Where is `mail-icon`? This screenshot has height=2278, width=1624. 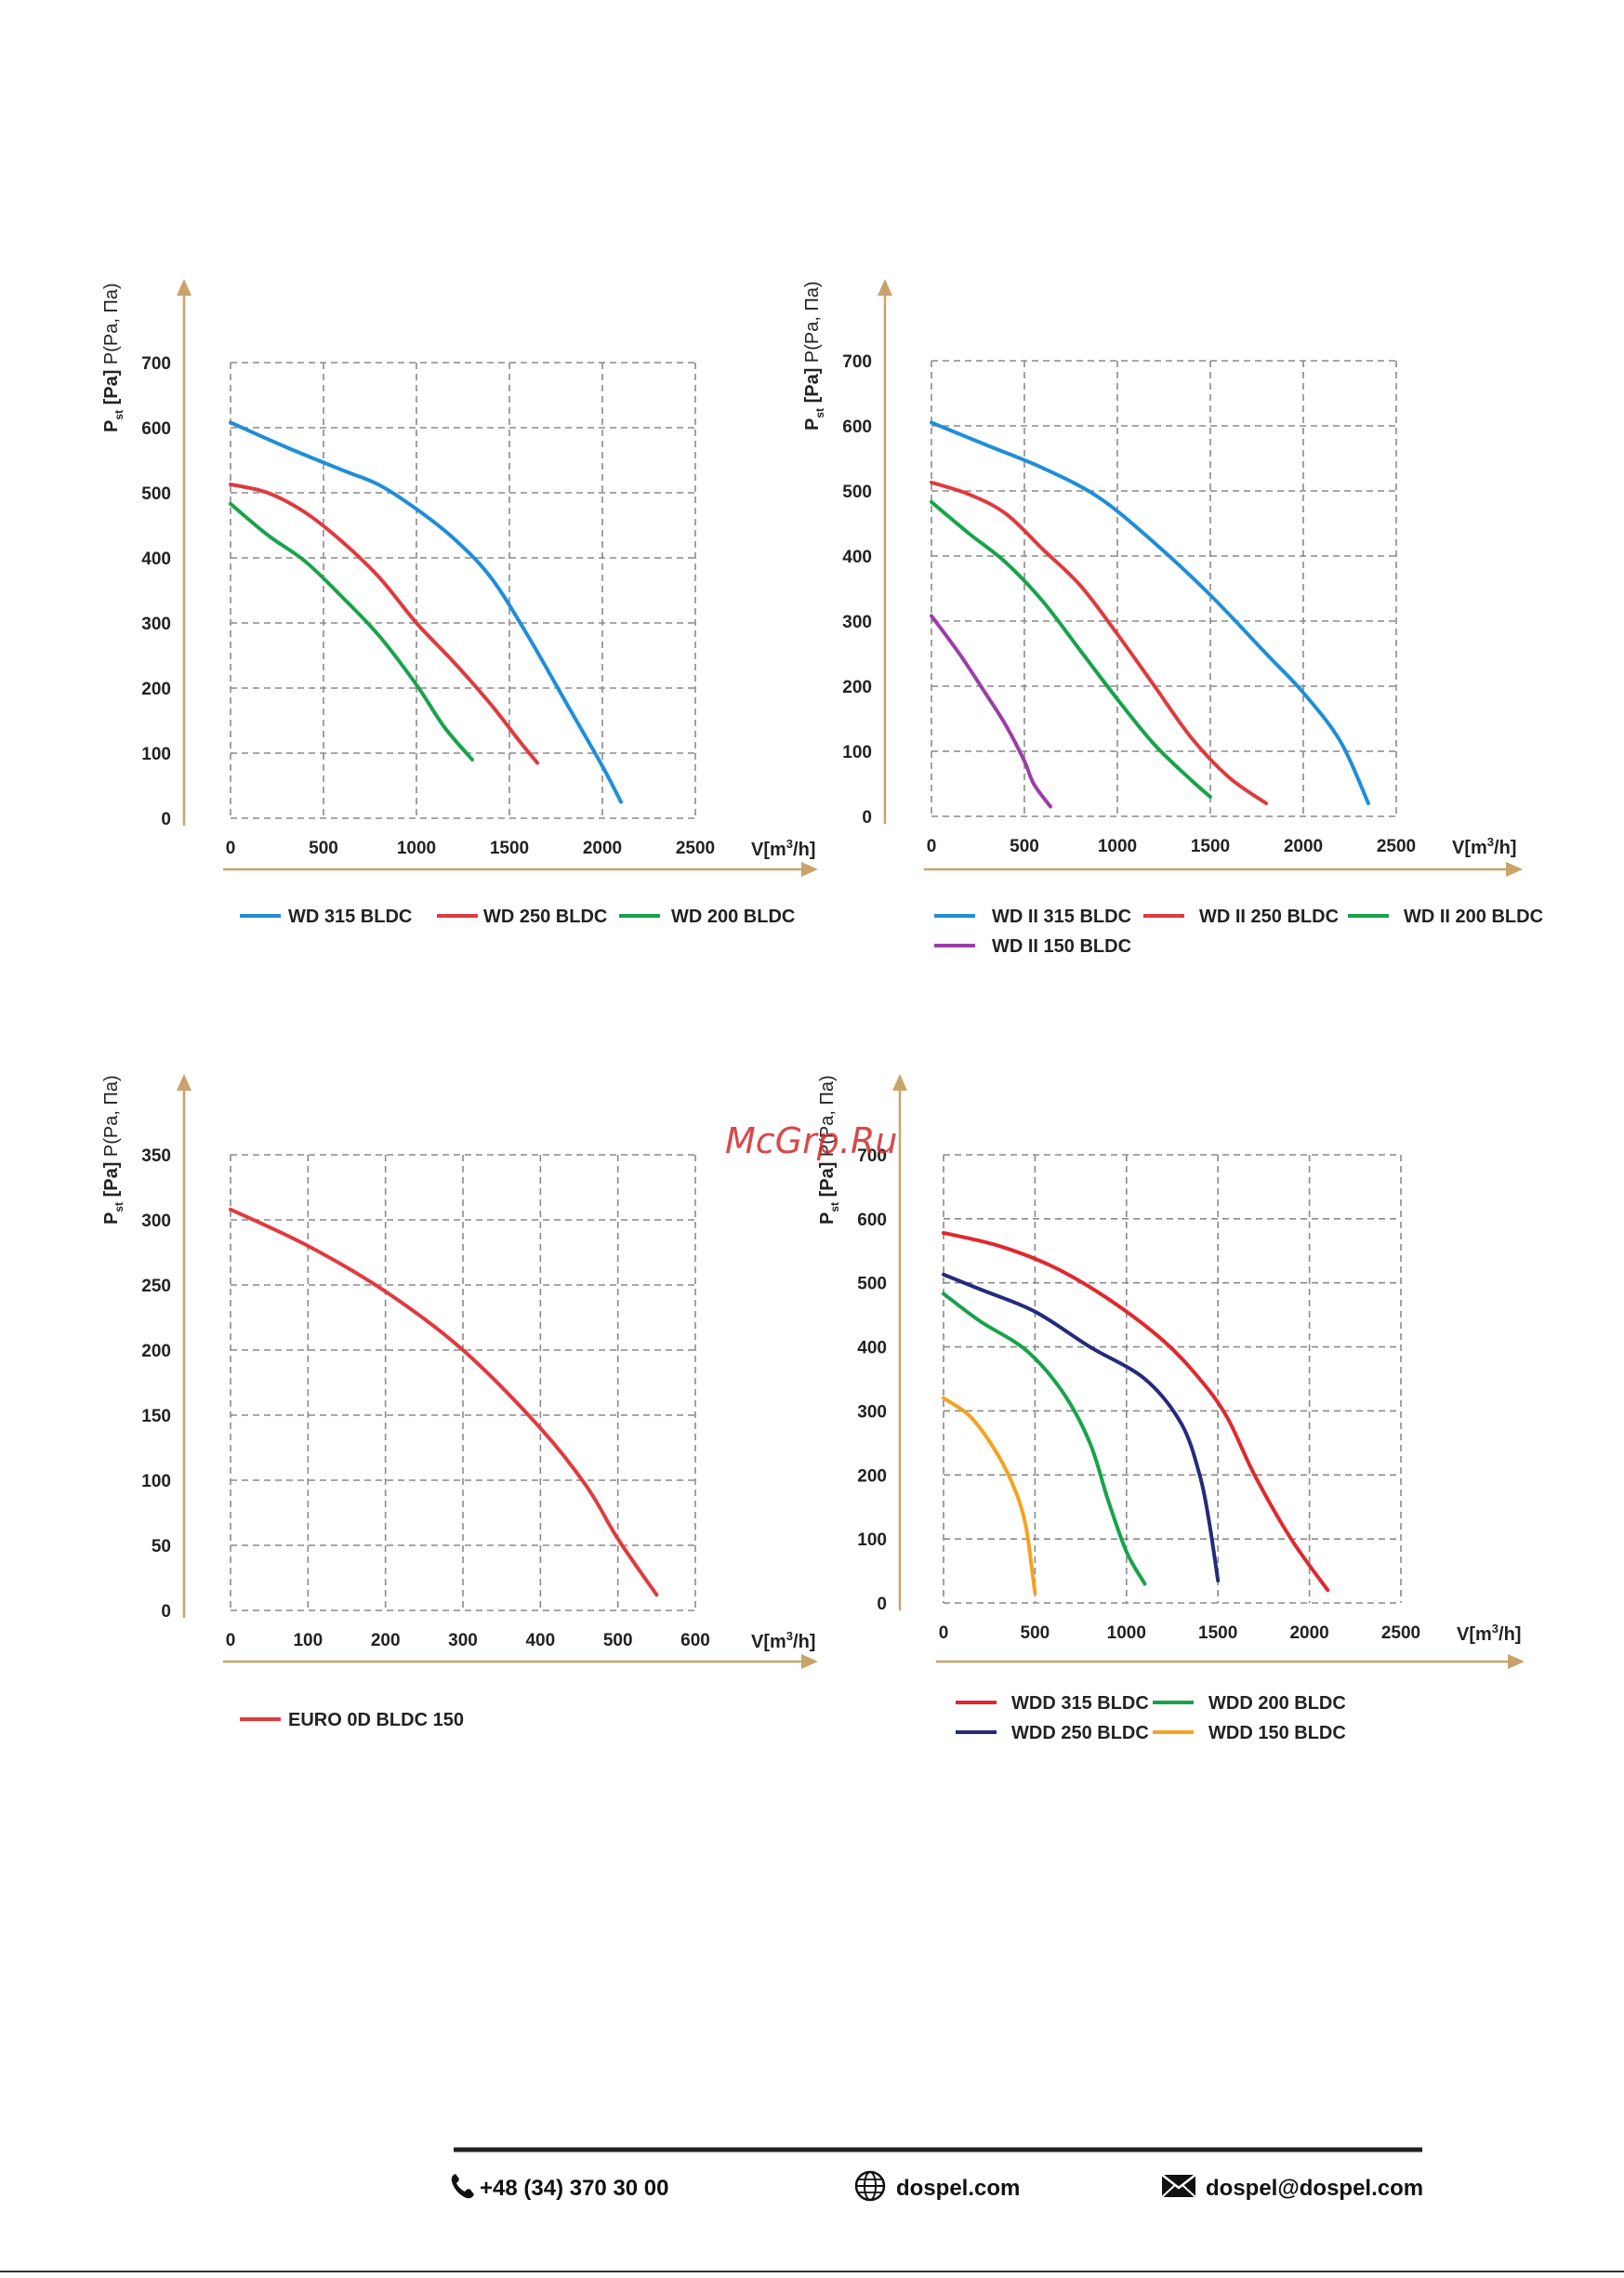 mail-icon is located at coordinates (1178, 2186).